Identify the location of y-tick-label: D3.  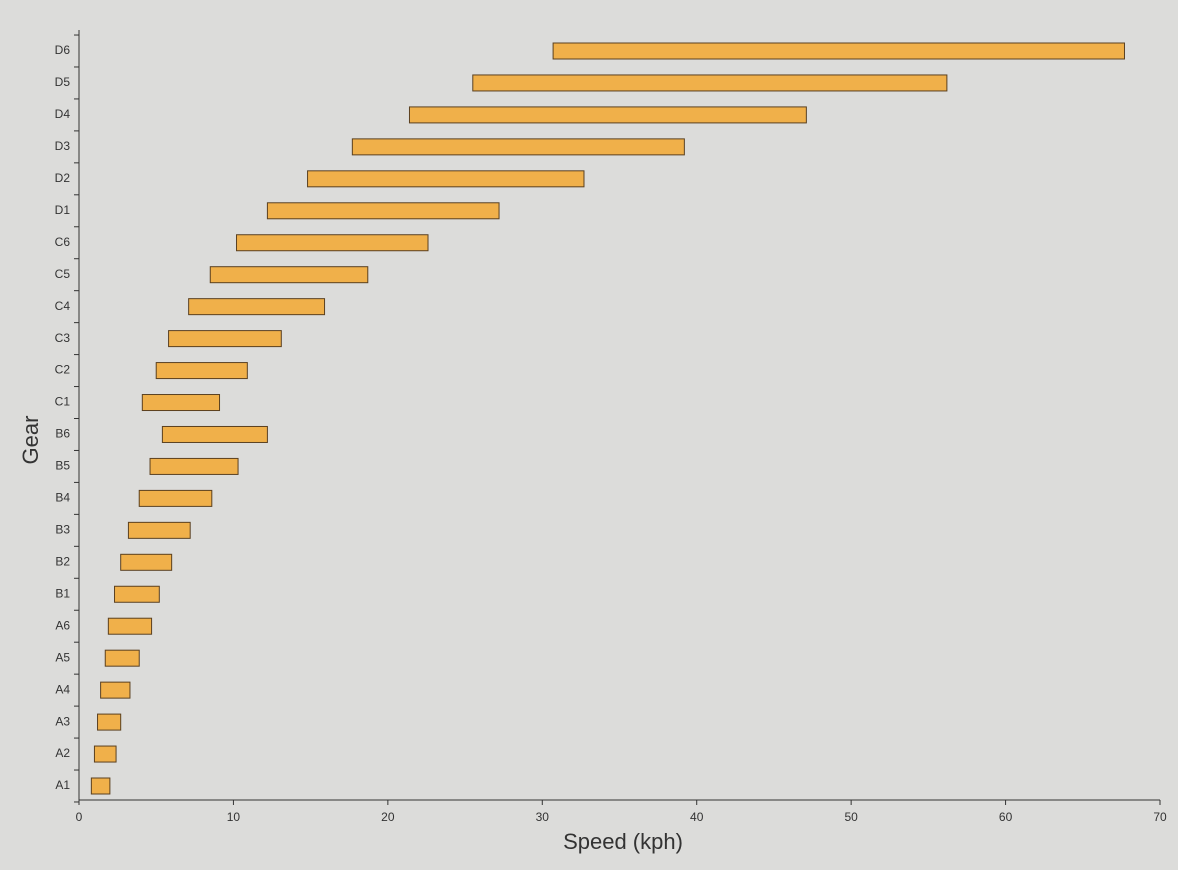
(63, 146).